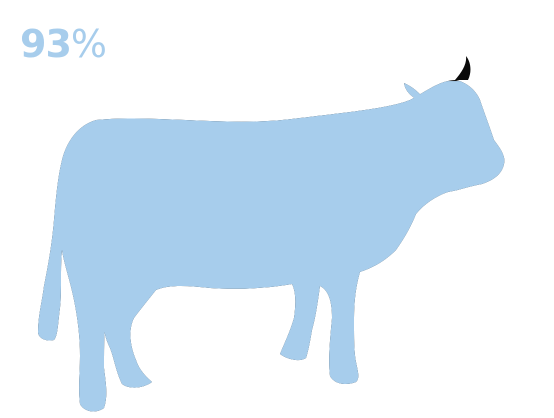  What do you see at coordinates (88, 44) in the screenshot?
I see `percentage-symbol: %` at bounding box center [88, 44].